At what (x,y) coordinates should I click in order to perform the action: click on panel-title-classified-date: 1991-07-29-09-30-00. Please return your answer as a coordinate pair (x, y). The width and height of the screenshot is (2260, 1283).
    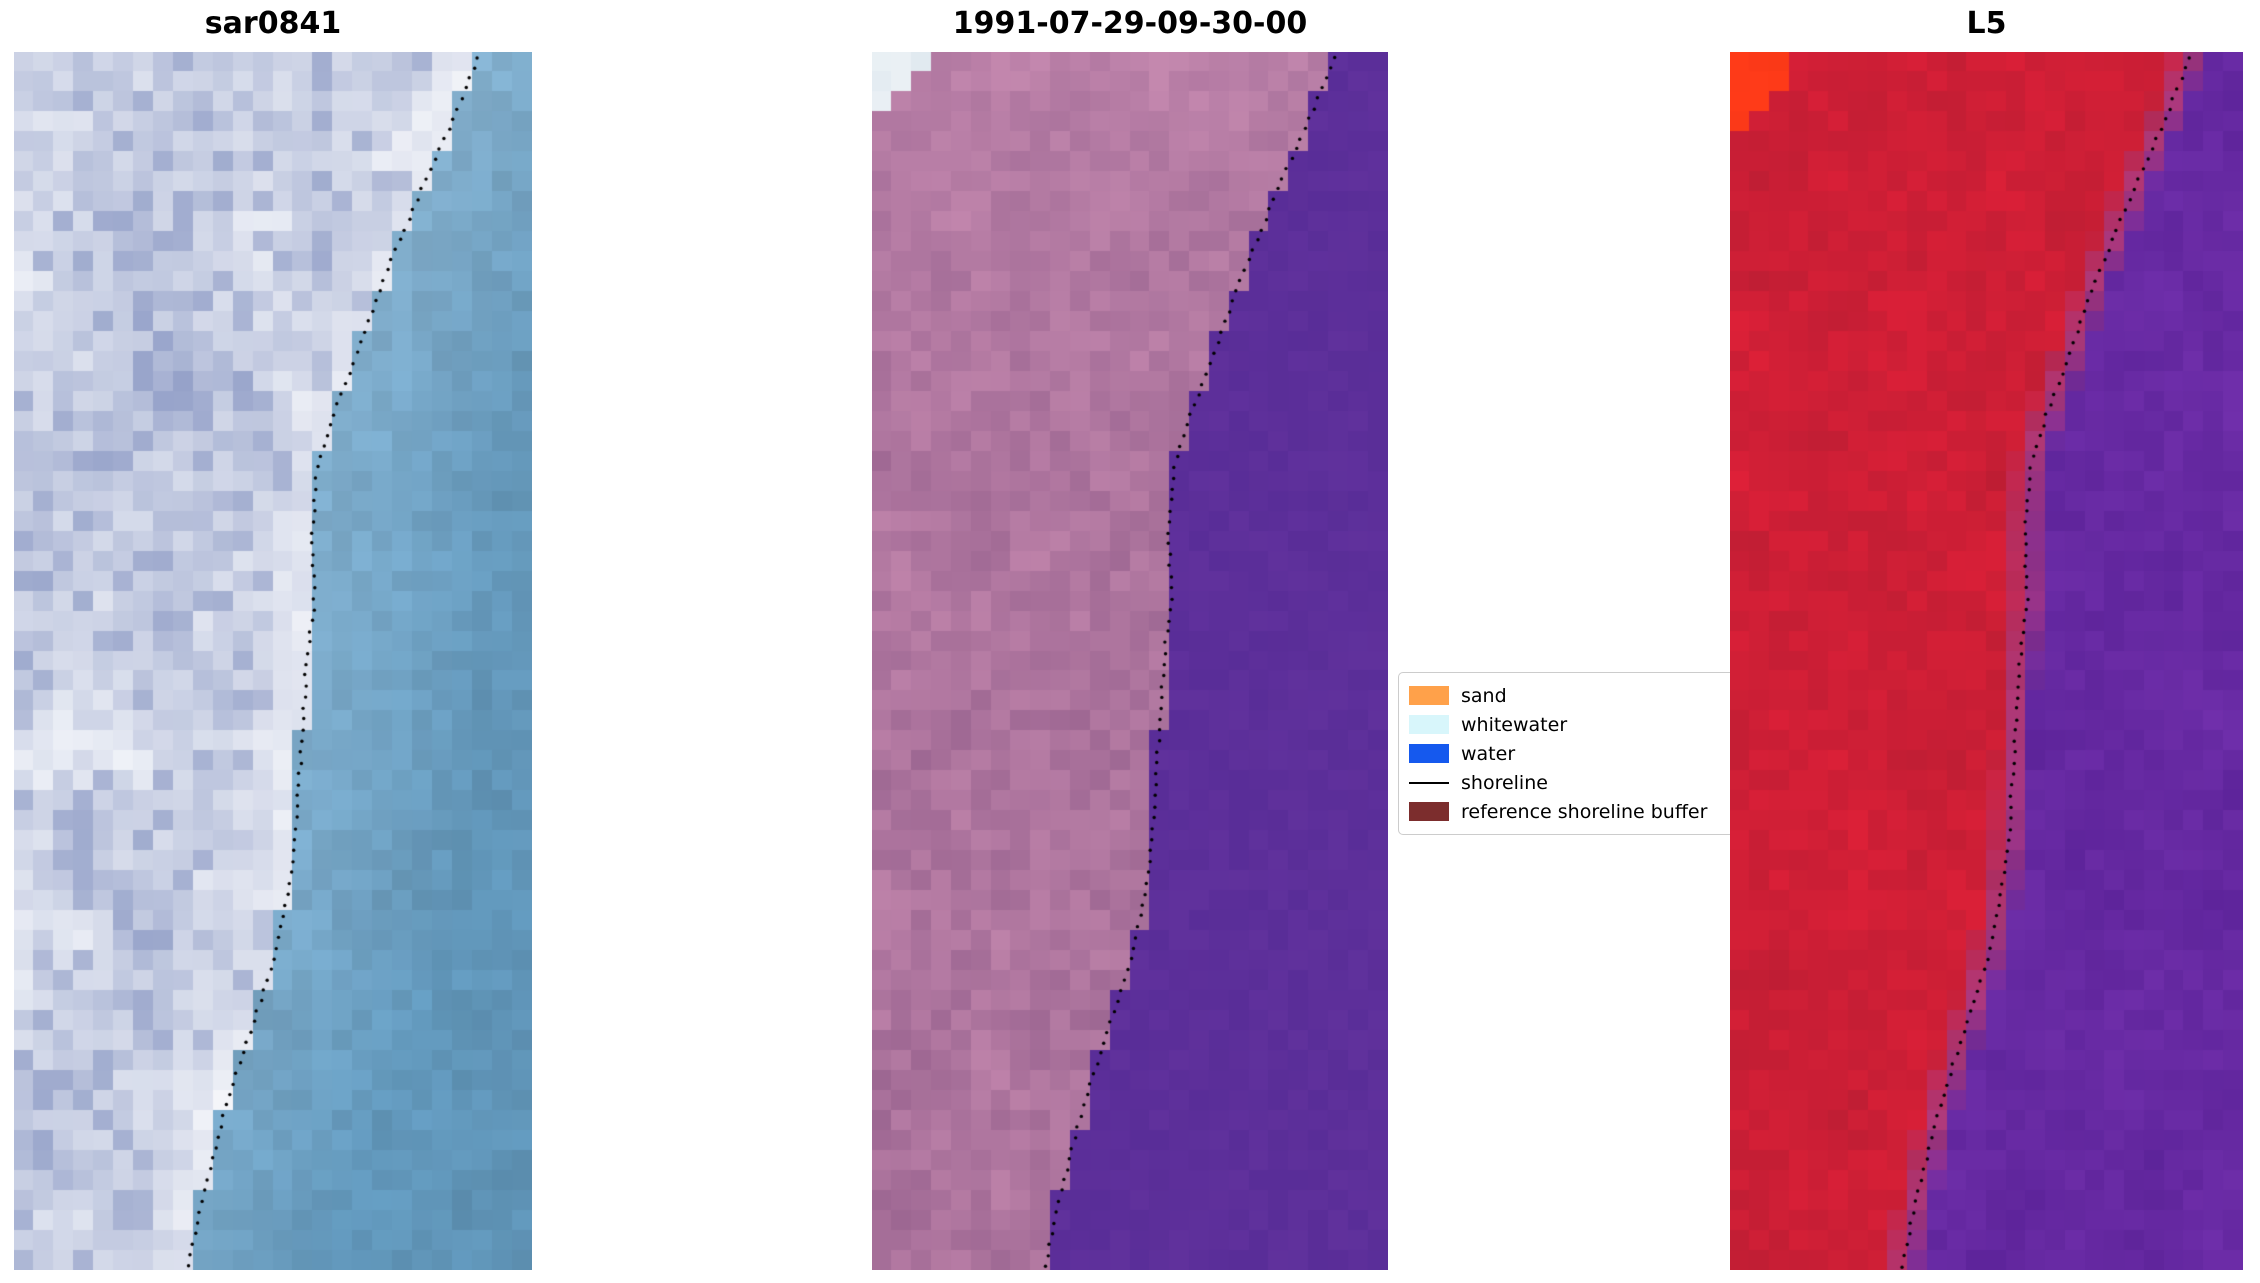
    Looking at the image, I should click on (1130, 23).